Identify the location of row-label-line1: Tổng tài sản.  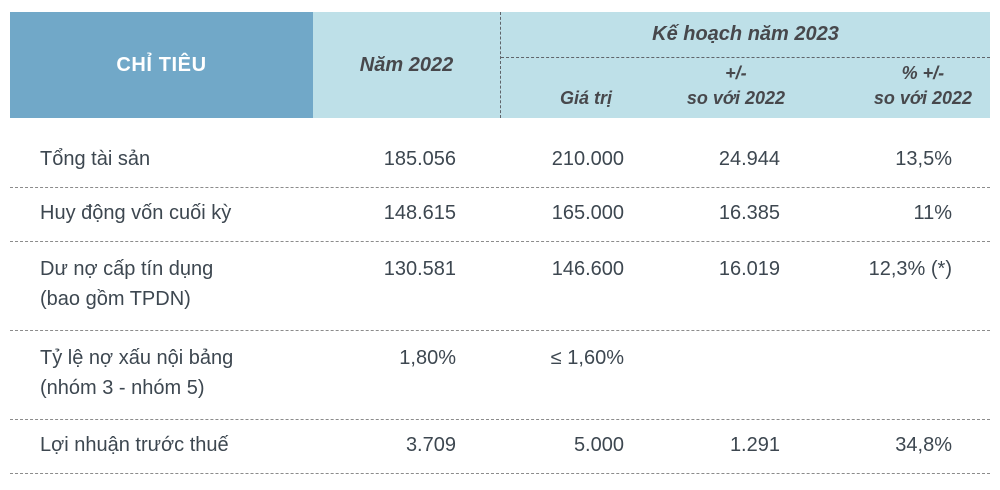
(95, 159).